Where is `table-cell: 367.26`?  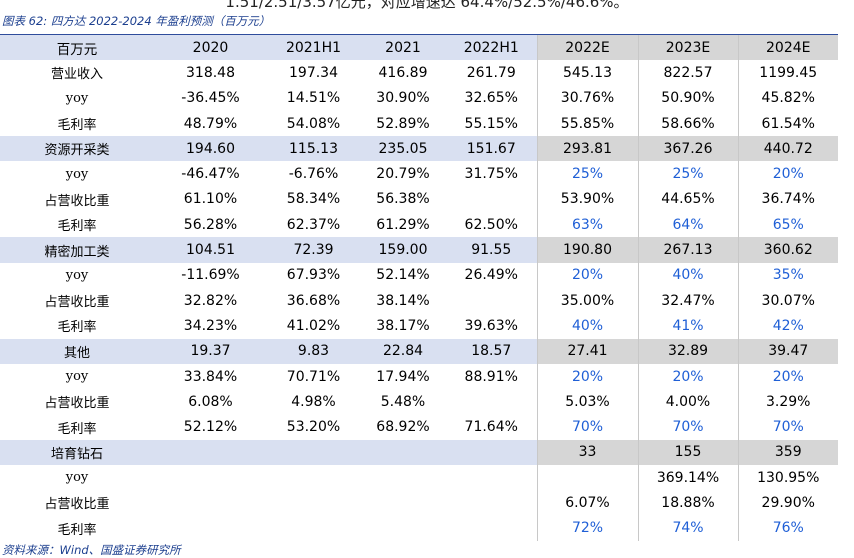 table-cell: 367.26 is located at coordinates (687, 149).